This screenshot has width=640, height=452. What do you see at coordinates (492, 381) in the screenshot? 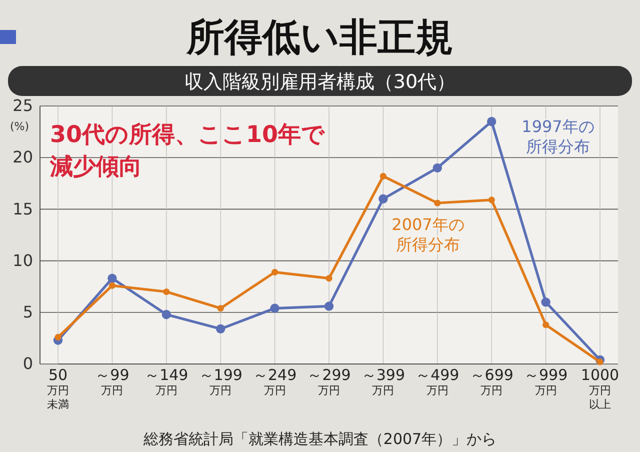
I see `x-tick-label: ～699万円` at bounding box center [492, 381].